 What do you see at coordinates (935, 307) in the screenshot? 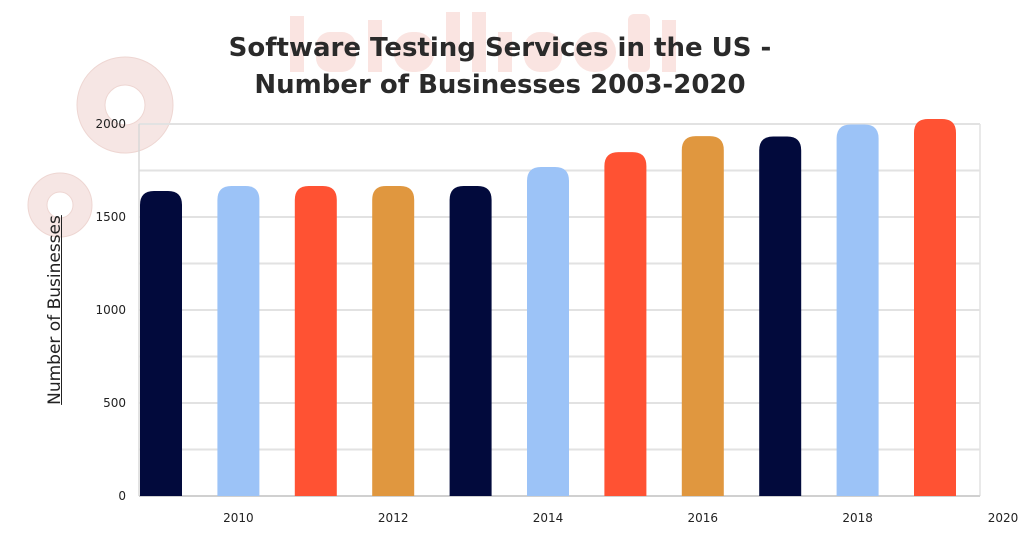
I see `bar-2019` at bounding box center [935, 307].